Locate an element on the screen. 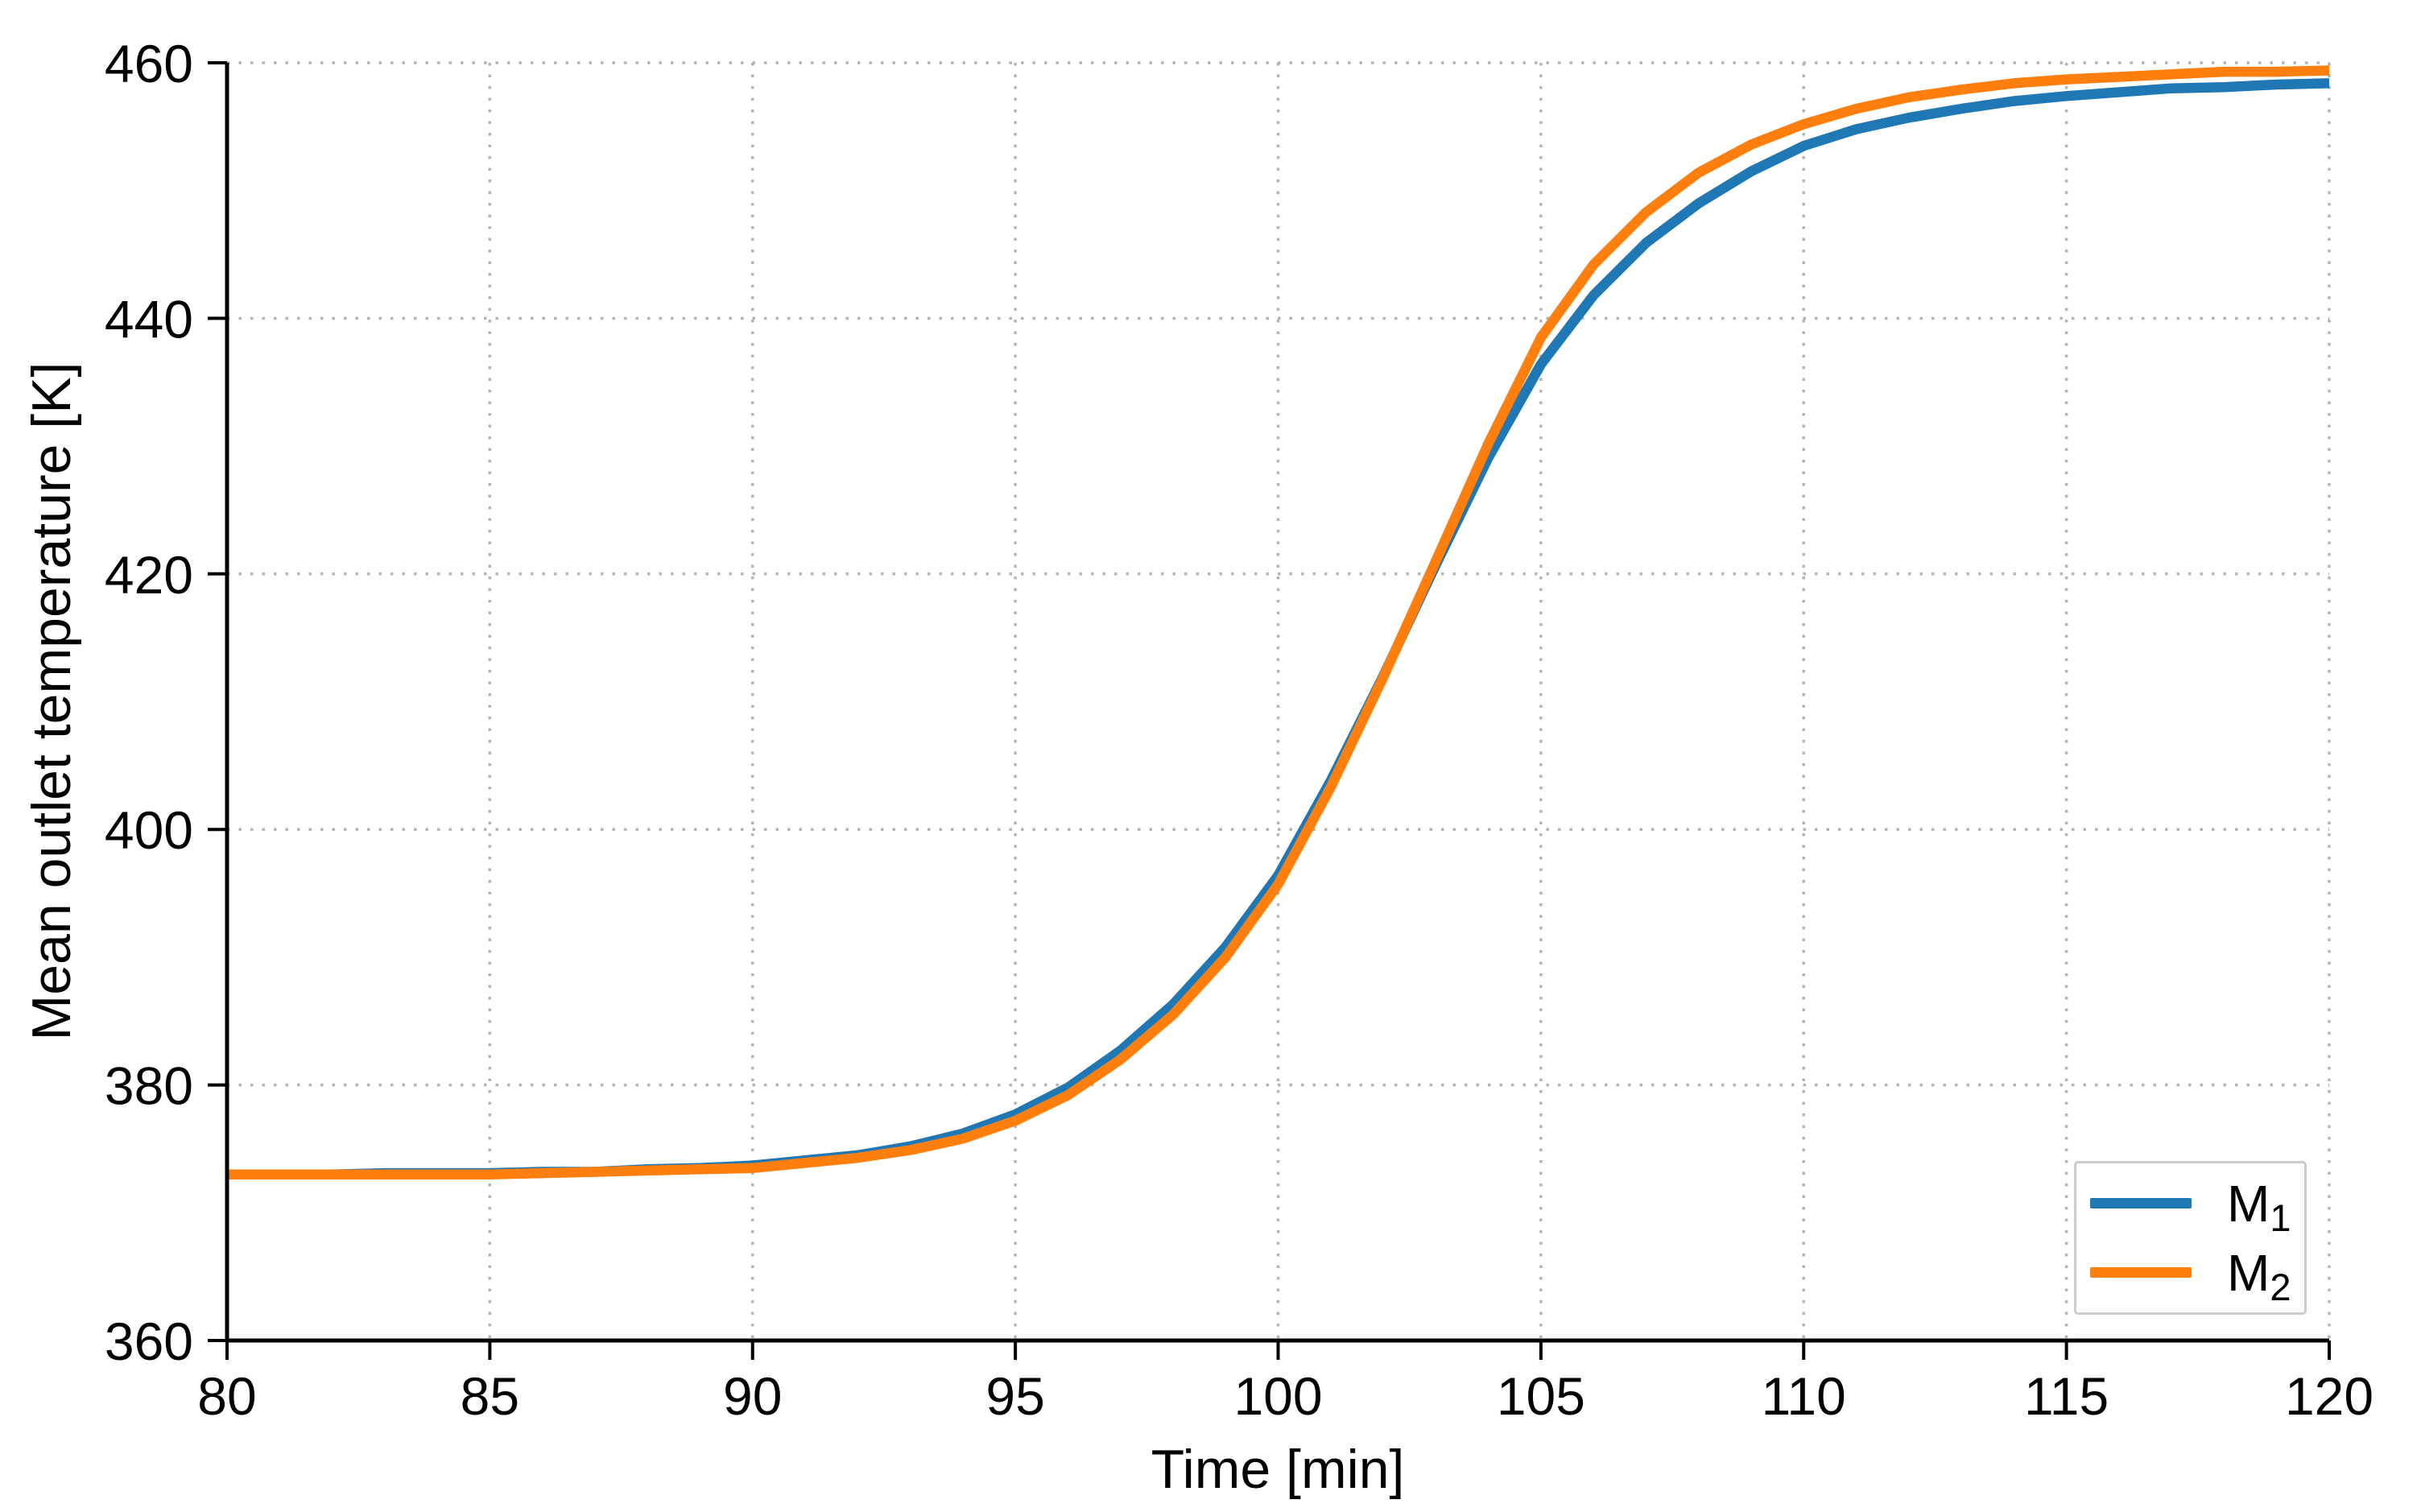 Image resolution: width=2421 pixels, height=1512 pixels. legend-item-m2: M2 is located at coordinates (2190, 1275).